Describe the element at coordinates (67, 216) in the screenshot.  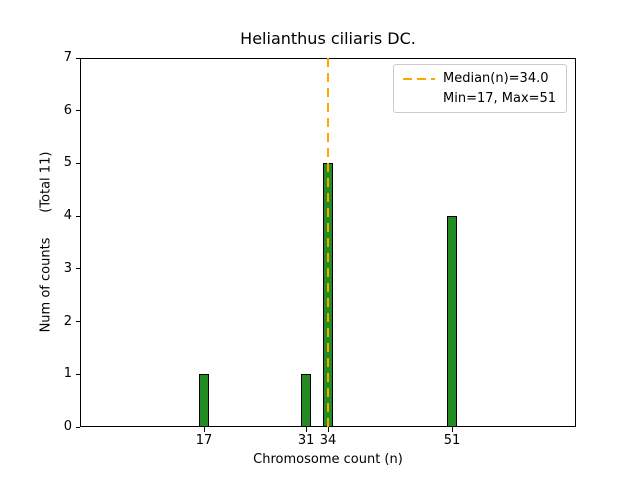
I see `y-tick-label: 4` at that location.